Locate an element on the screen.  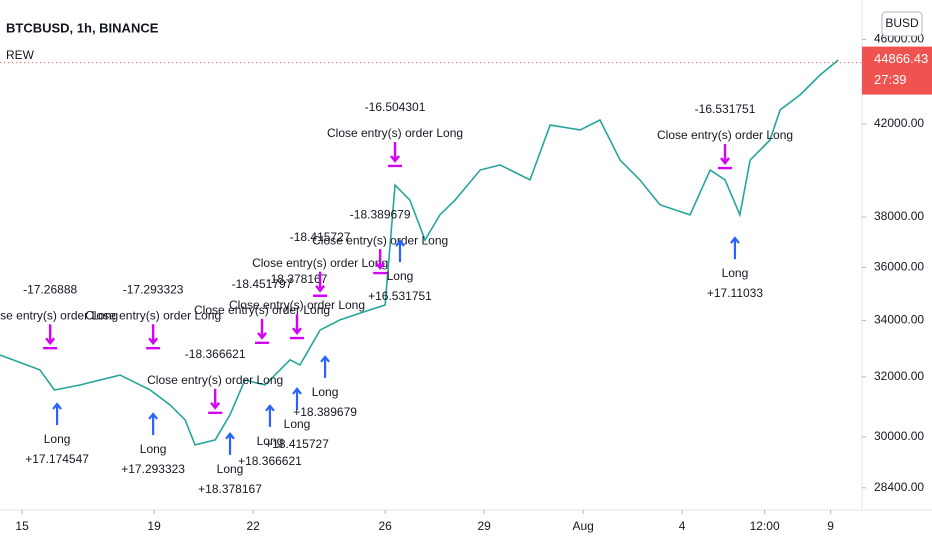
long-profit: +17.11033 is located at coordinates (735, 293).